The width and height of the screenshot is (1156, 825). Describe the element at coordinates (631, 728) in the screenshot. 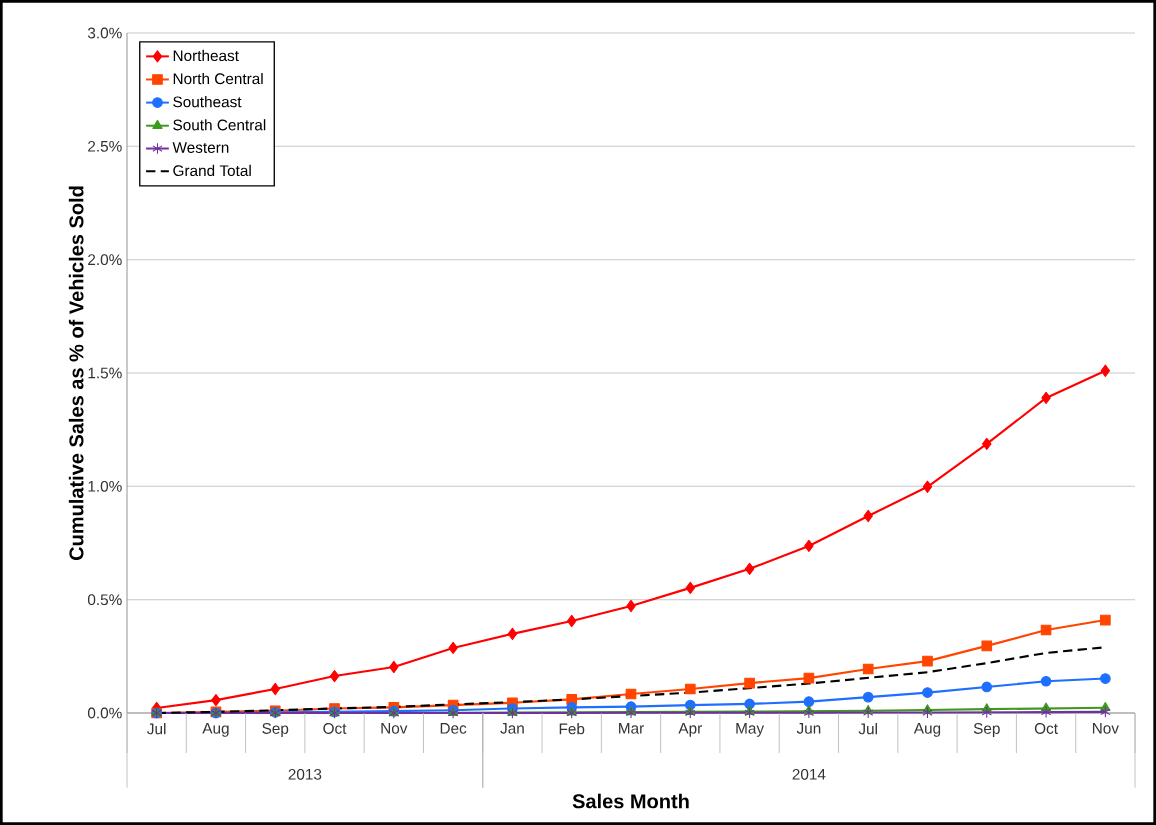

I see `x-tick-label: Mar` at that location.